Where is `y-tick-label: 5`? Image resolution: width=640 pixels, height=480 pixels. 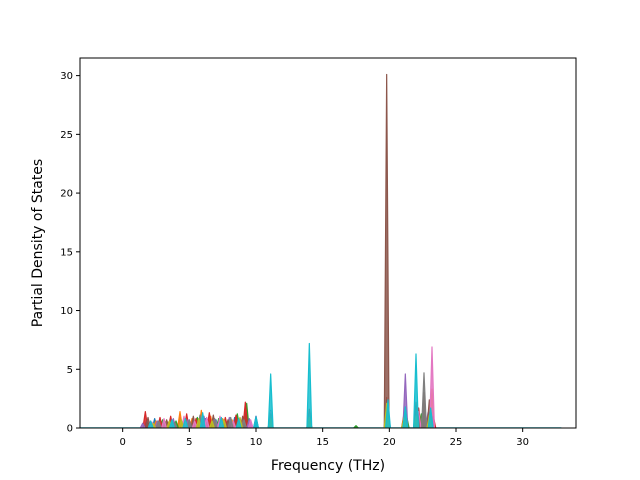
y-tick-label: 5 is located at coordinates (70, 370).